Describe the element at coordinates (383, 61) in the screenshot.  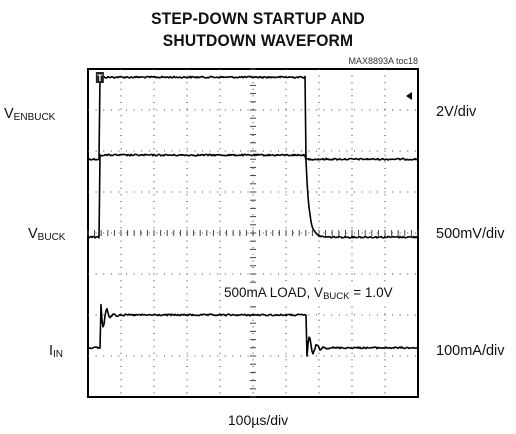
I see `document-id: MAX8893A toc18` at that location.